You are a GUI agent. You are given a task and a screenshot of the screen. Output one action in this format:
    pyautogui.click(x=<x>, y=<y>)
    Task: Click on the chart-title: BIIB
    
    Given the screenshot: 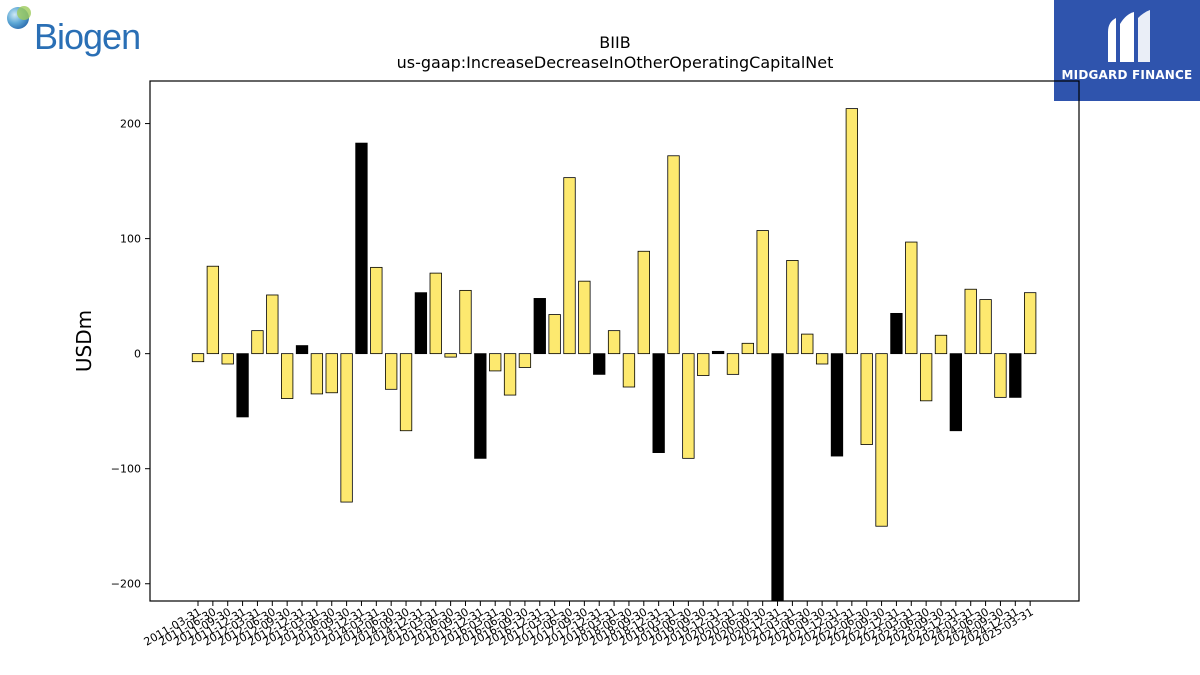 What is the action you would take?
    pyautogui.click(x=614, y=42)
    